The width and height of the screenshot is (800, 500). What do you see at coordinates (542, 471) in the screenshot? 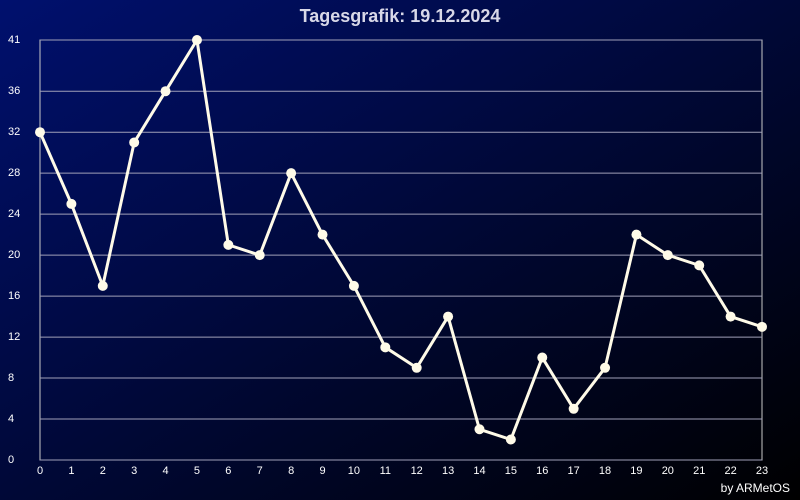
I see `x-tick-label: 16` at bounding box center [542, 471].